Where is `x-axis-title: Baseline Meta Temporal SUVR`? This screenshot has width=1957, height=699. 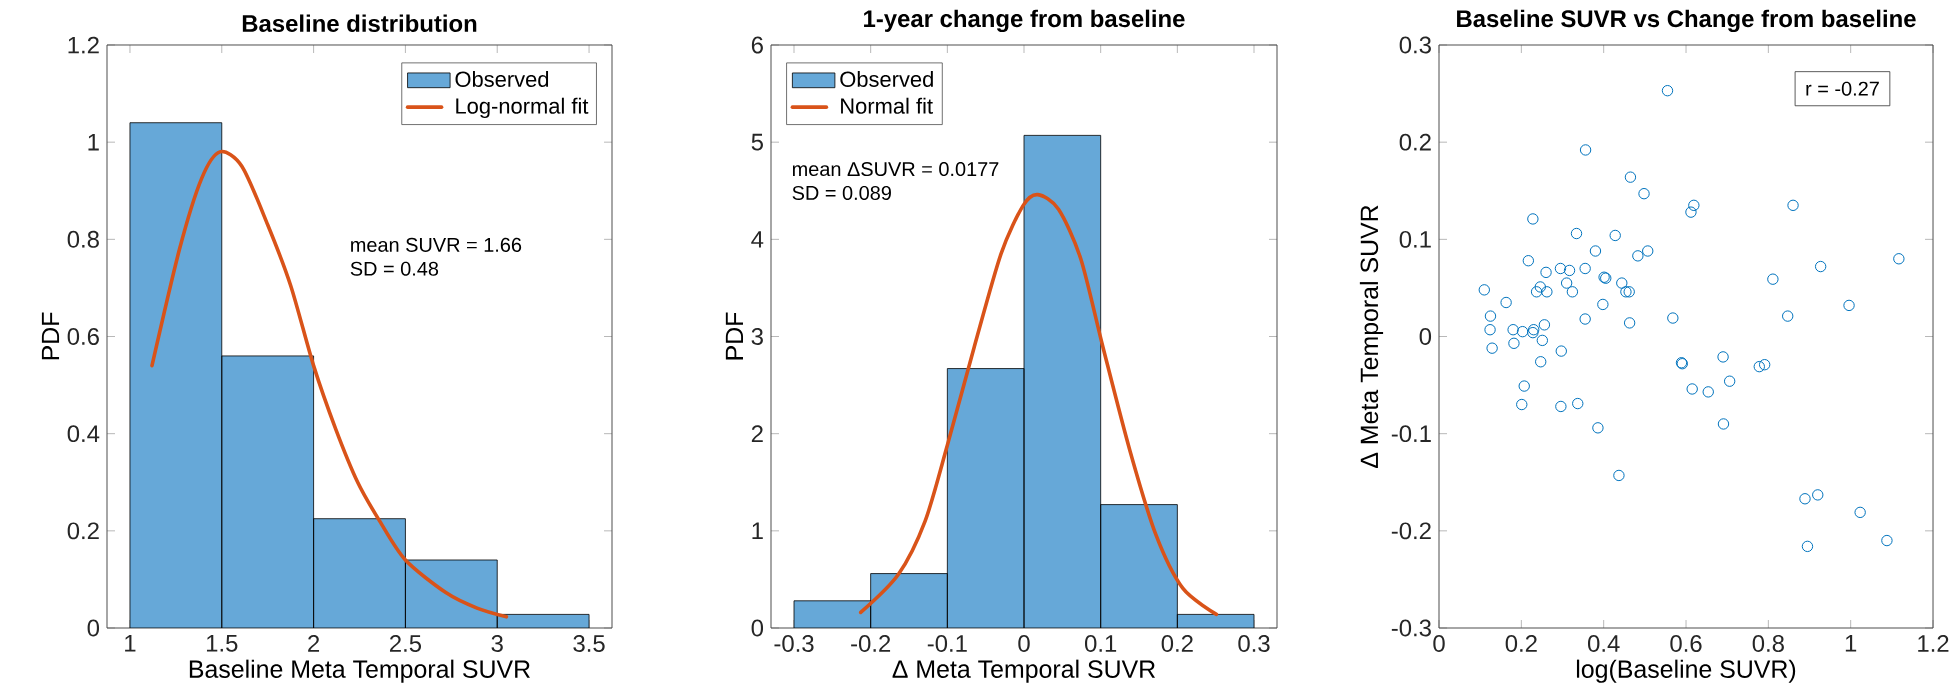 x-axis-title: Baseline Meta Temporal SUVR is located at coordinates (359, 671).